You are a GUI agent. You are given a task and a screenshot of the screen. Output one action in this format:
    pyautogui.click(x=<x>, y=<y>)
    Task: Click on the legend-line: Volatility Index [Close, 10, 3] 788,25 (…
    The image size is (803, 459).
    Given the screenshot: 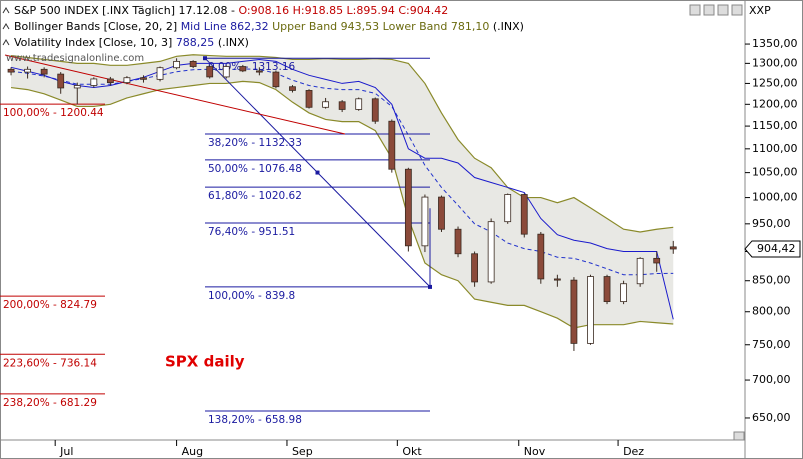 What is the action you would take?
    pyautogui.click(x=131, y=42)
    